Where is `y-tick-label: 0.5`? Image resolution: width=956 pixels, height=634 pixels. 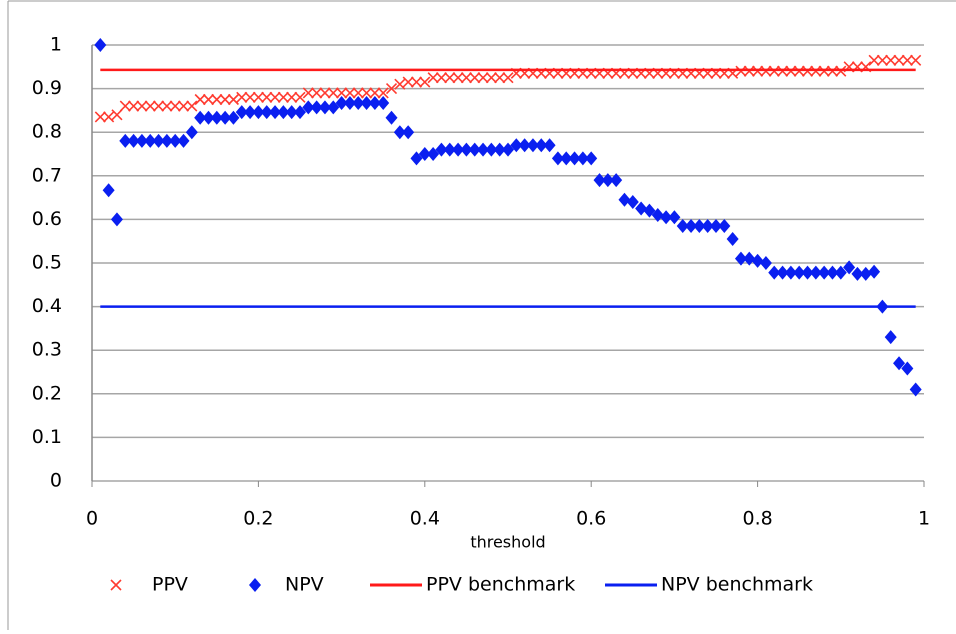 y-tick-label: 0.5 is located at coordinates (47, 263).